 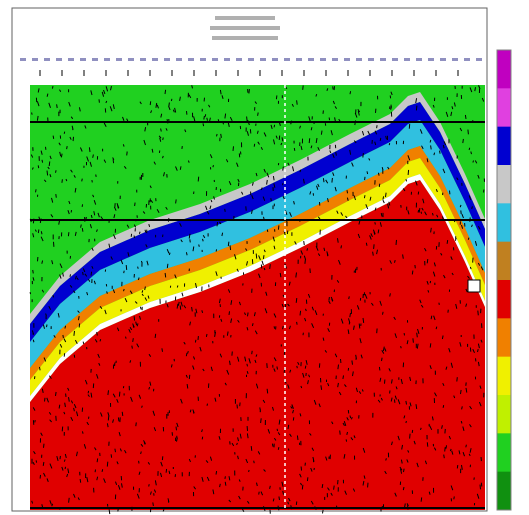 I want to click on top-axis, so click(x=251, y=67).